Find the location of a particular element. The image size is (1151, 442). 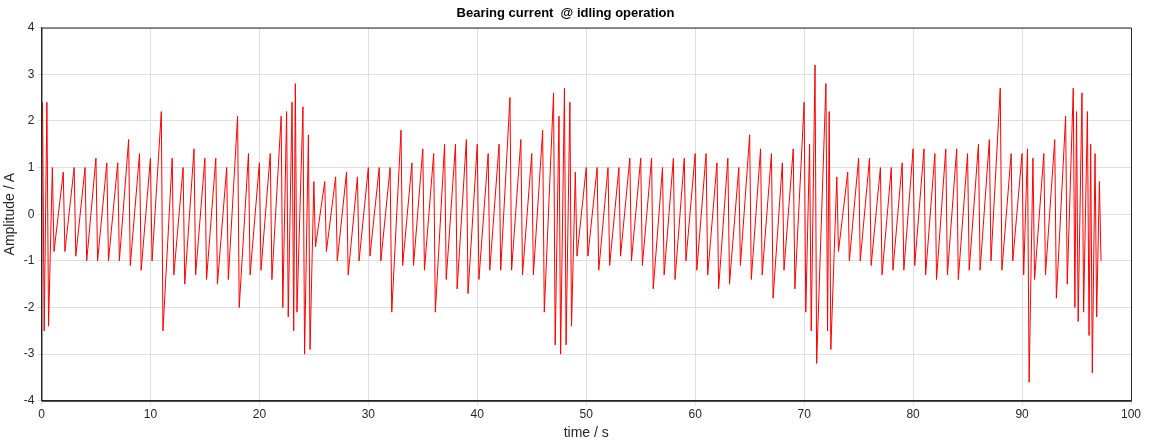

x-tick-label: 100 is located at coordinates (1131, 414).